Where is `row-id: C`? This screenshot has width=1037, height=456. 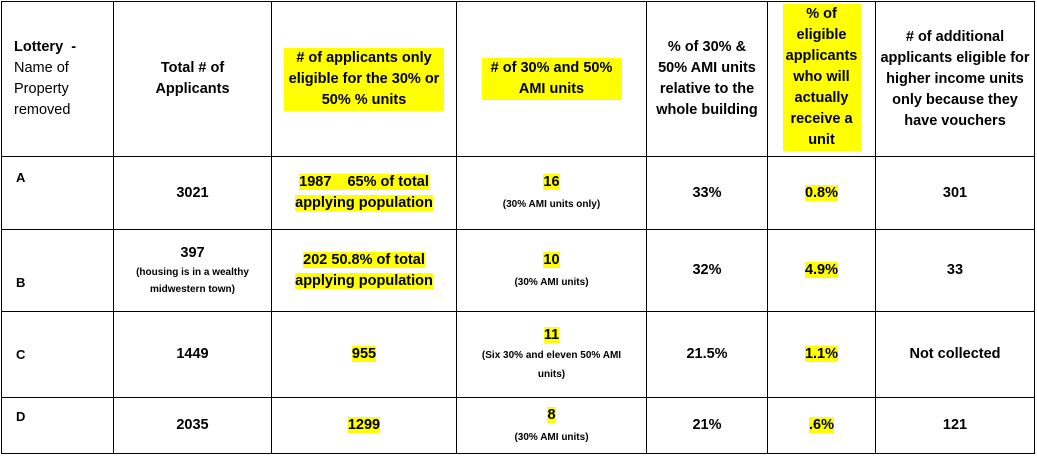 row-id: C is located at coordinates (21, 354).